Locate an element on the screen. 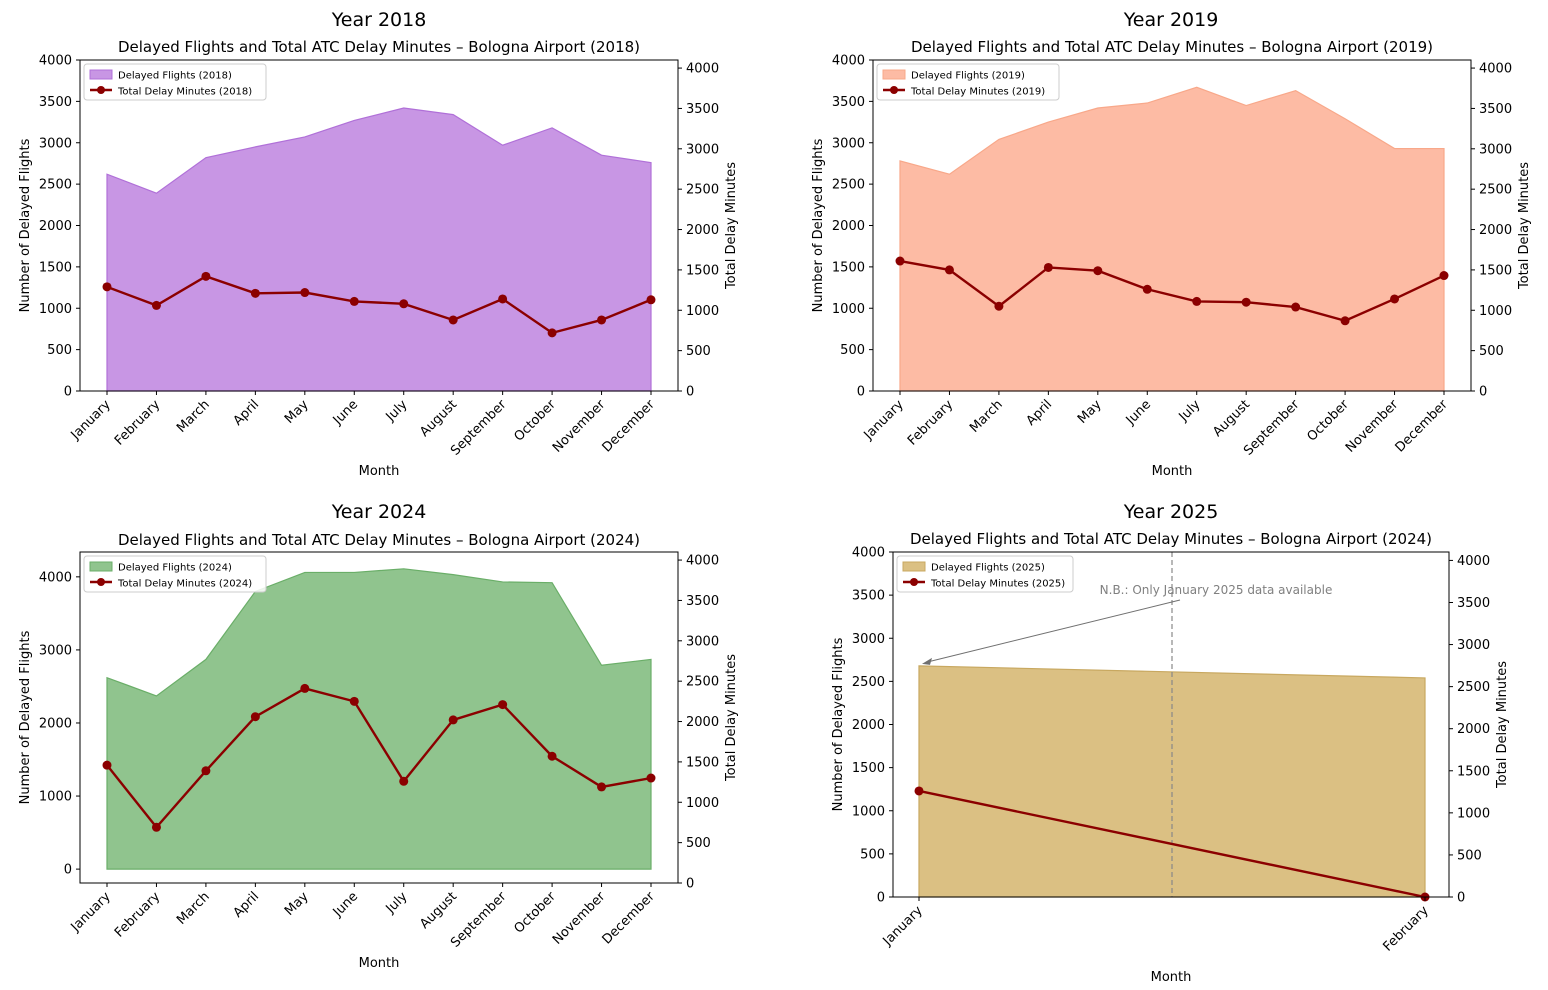 The image size is (1548, 990). x-tick-label: July is located at coordinates (1190, 411).